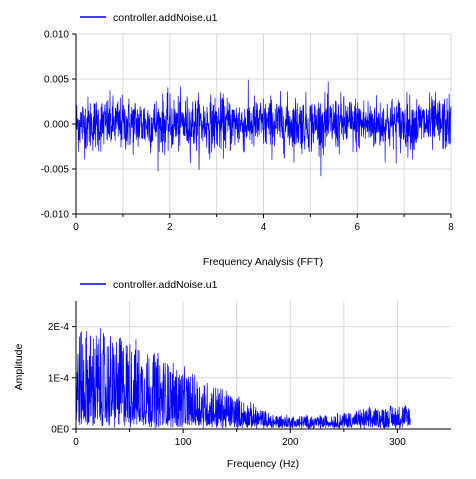 This screenshot has height=479, width=476. What do you see at coordinates (264, 227) in the screenshot?
I see `x-tick-label: 4` at bounding box center [264, 227].